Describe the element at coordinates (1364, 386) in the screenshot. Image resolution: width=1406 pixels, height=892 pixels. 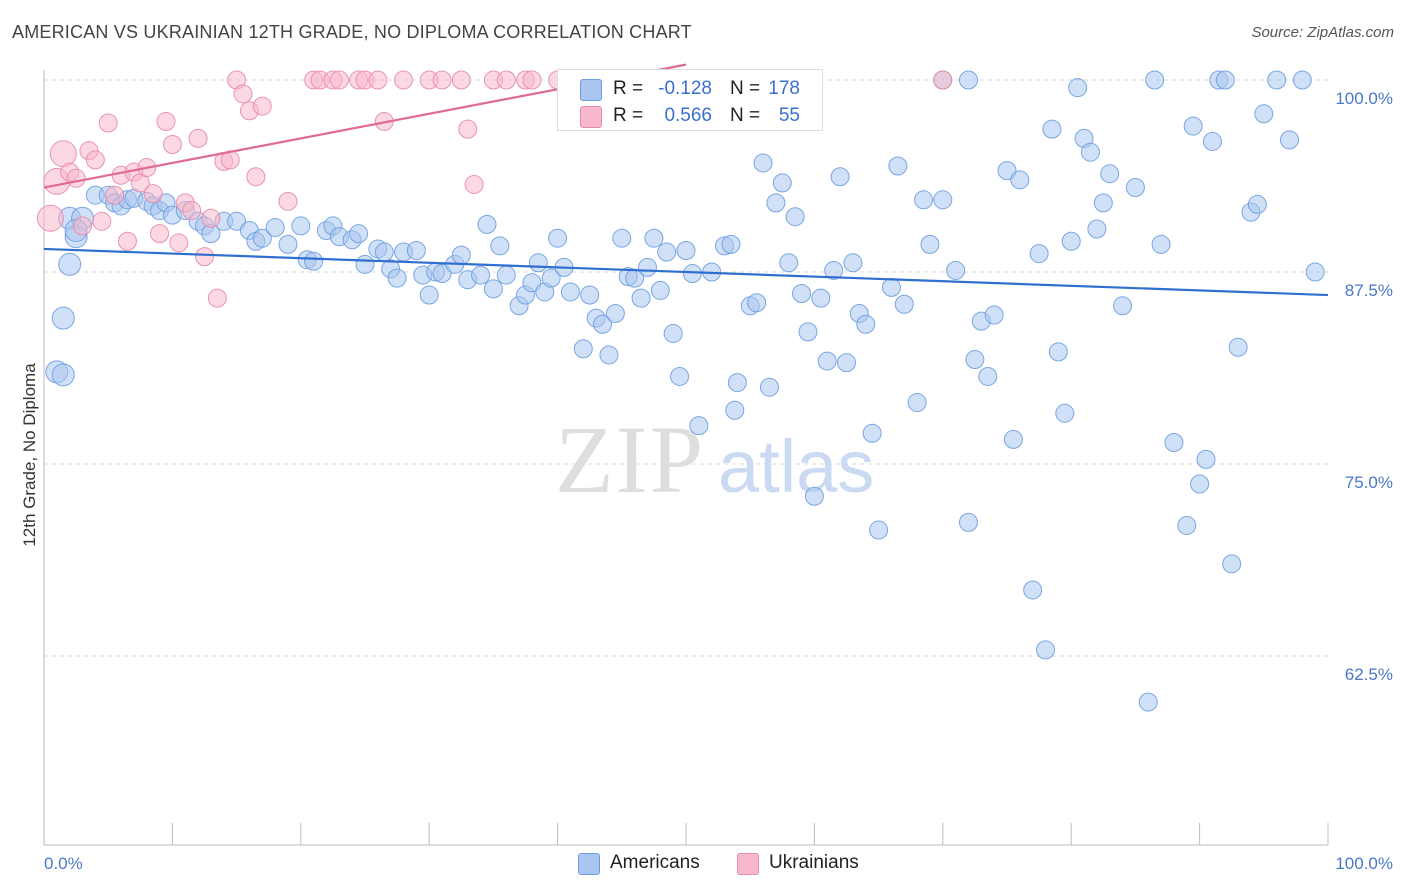
I see `y-tick-labels: 100.0% 87.5% 75.0% 62.5%` at that location.